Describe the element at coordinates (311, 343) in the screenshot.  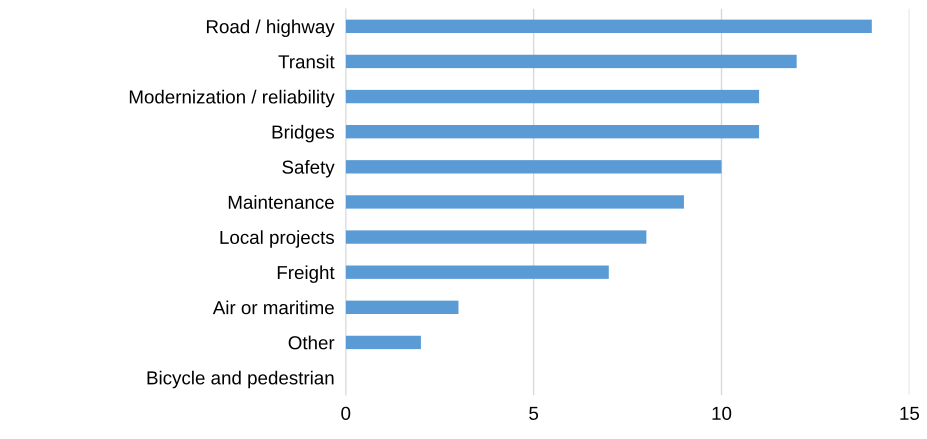
I see `y-tick-label: Other` at that location.